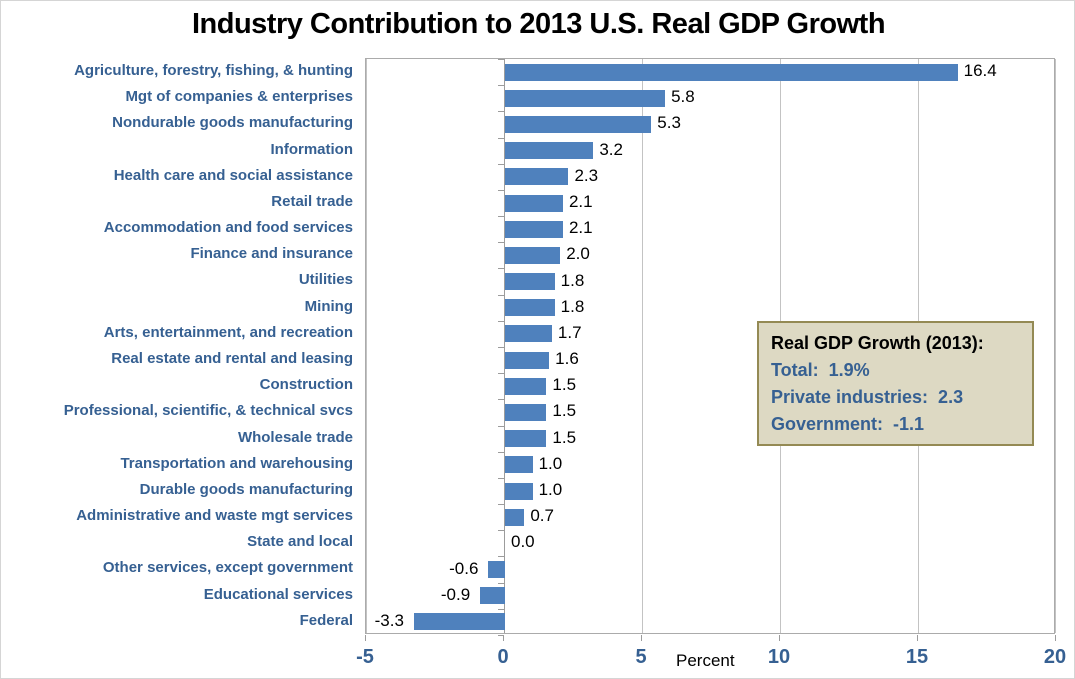 The width and height of the screenshot is (1075, 679). Describe the element at coordinates (271, 254) in the screenshot. I see `category-label: Finance and insurance` at that location.